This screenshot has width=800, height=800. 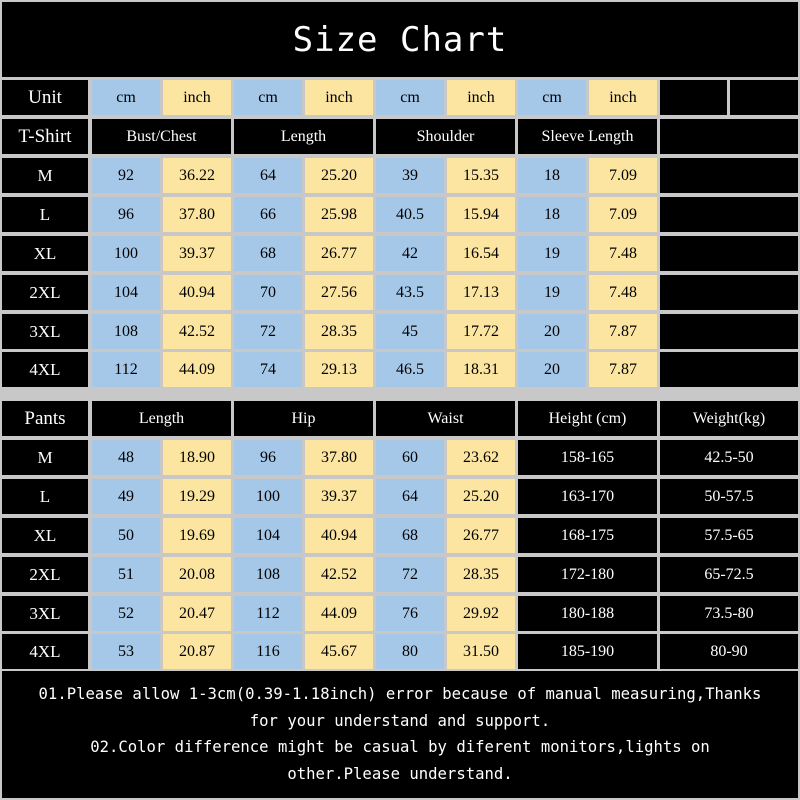 What do you see at coordinates (400, 773) in the screenshot?
I see `note-line: other.Please understand.` at bounding box center [400, 773].